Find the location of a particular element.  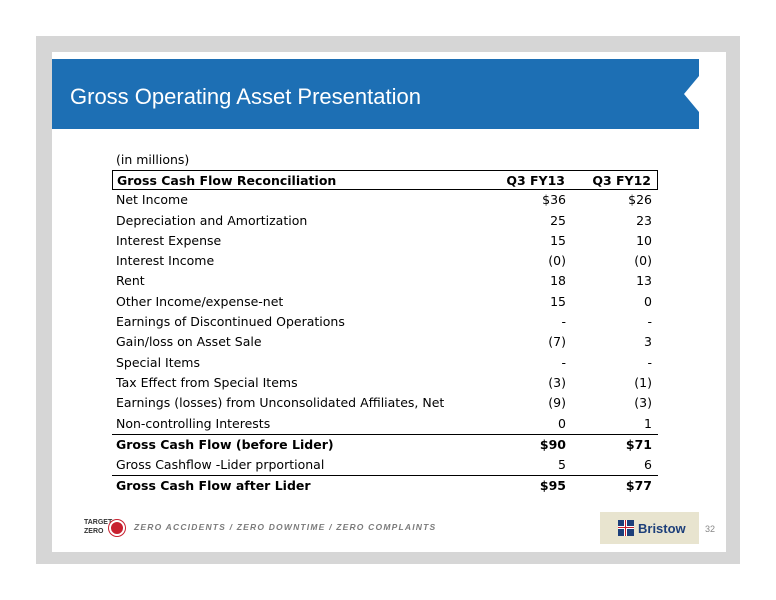

table-row: Depreciation and Amortization 25 23 is located at coordinates (385, 221).